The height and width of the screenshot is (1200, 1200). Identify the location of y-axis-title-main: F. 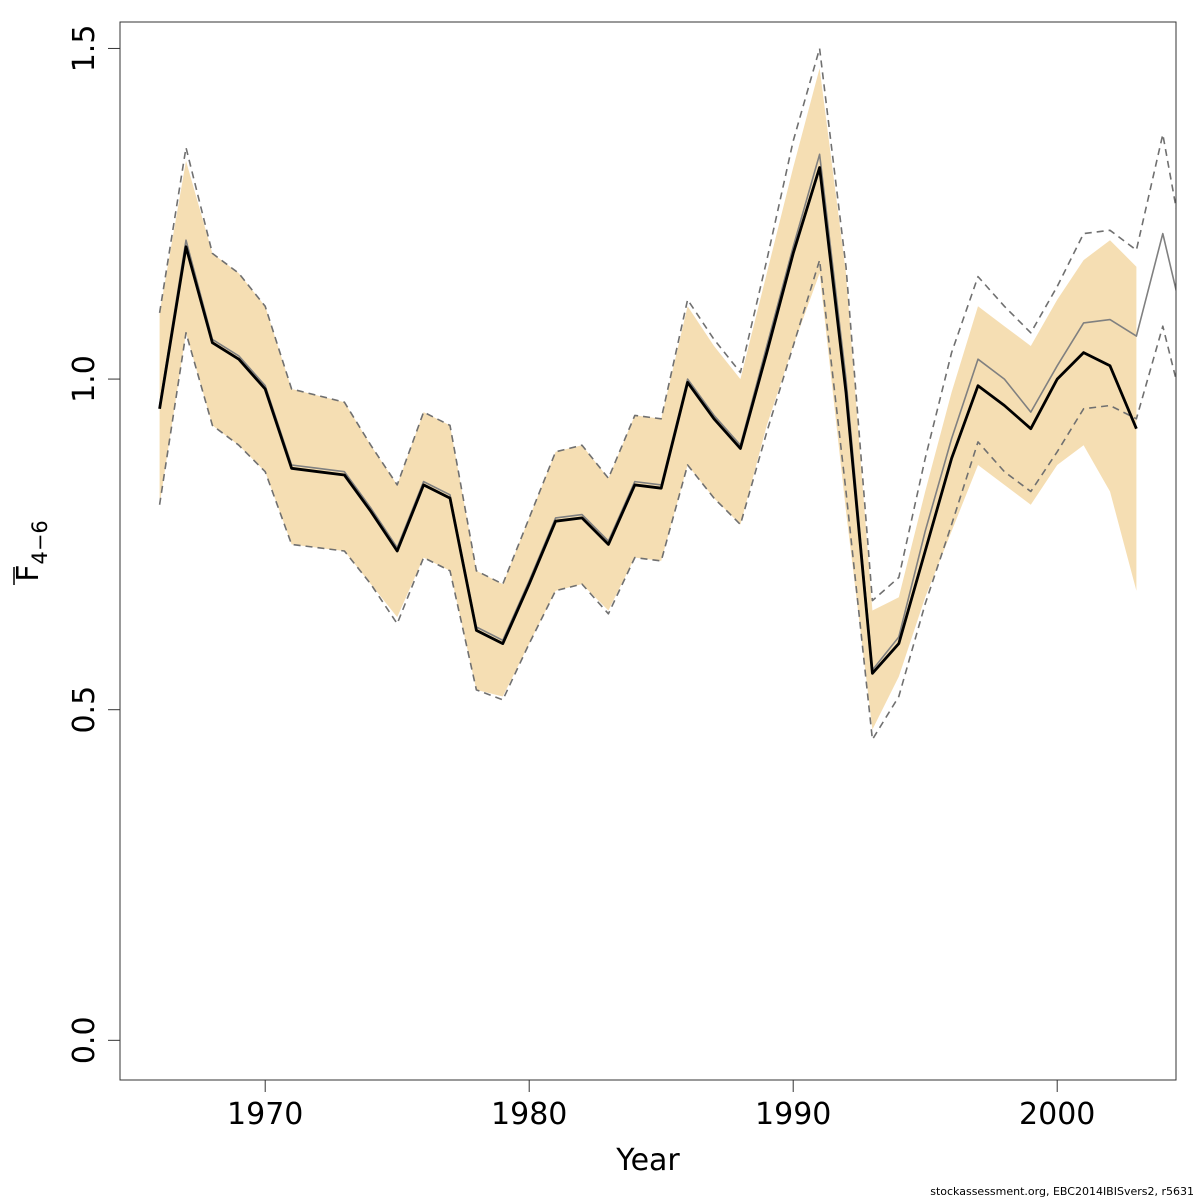
(28, 573).